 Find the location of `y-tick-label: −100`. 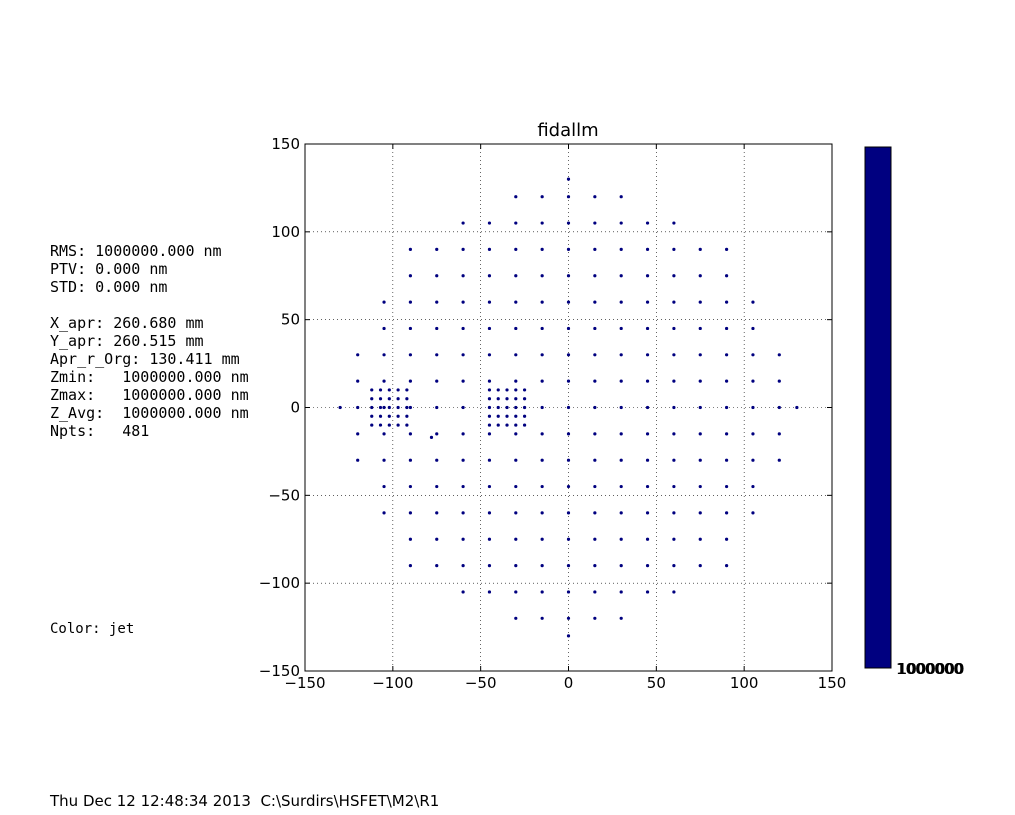

y-tick-label: −100 is located at coordinates (279, 583).